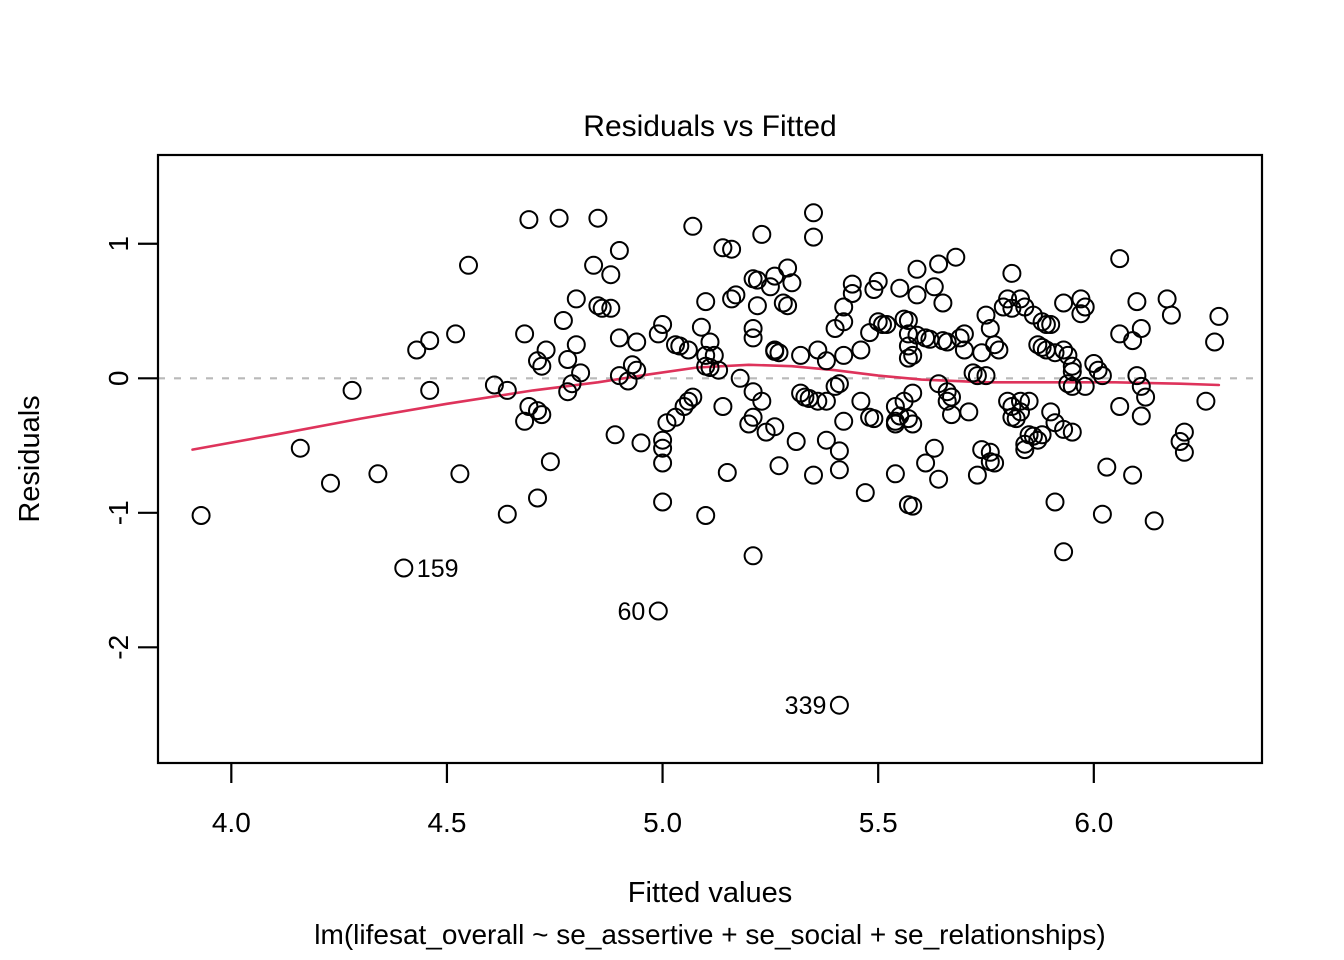  Describe the element at coordinates (706, 407) in the screenshot. I see `smoother-line` at that location.